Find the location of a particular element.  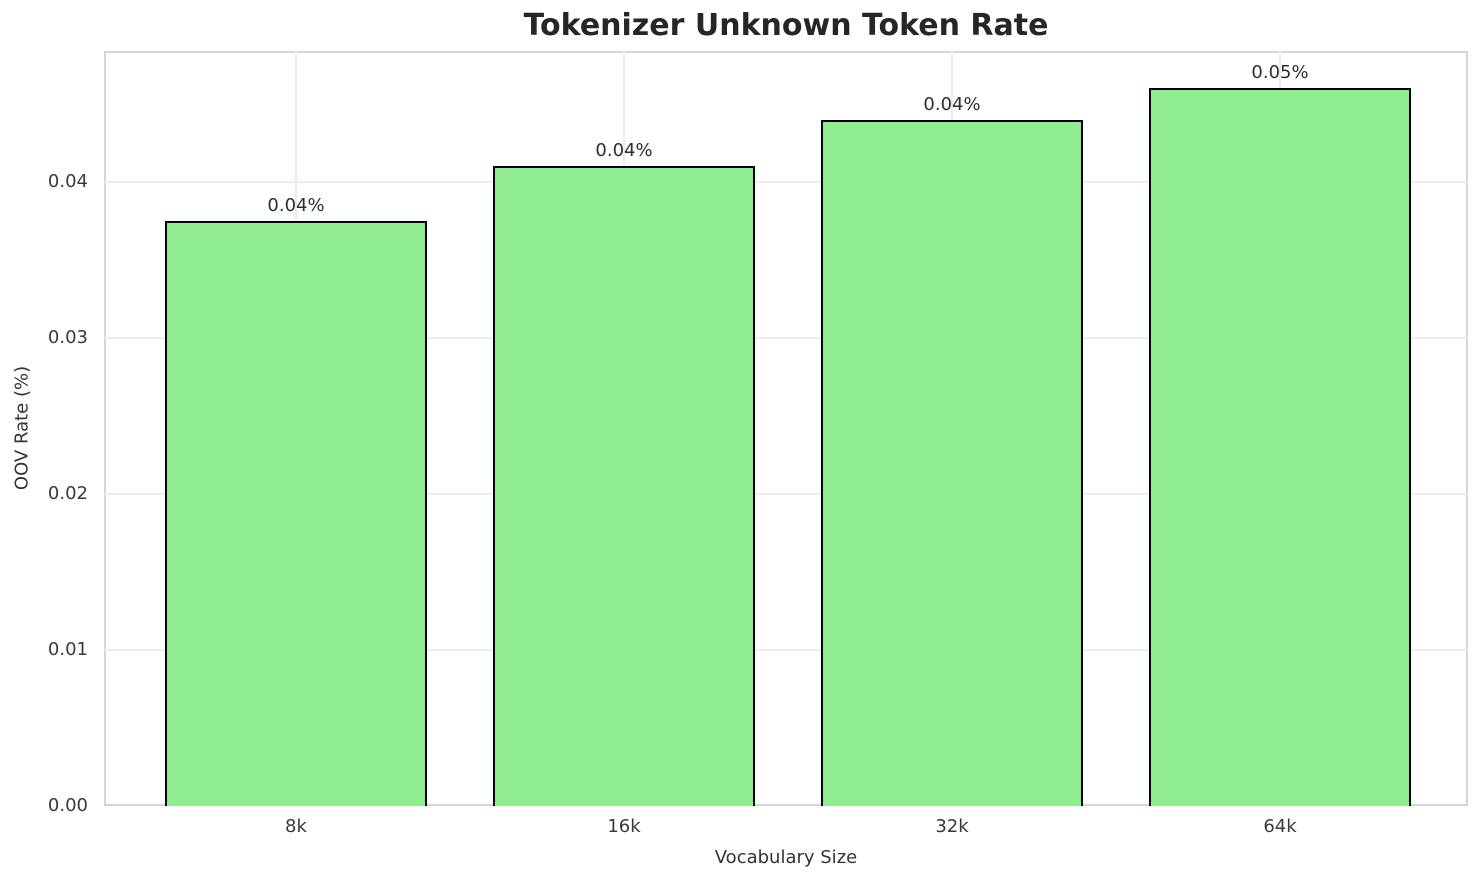

y-axis-label: OOV Rate (%) is located at coordinates (22, 428).